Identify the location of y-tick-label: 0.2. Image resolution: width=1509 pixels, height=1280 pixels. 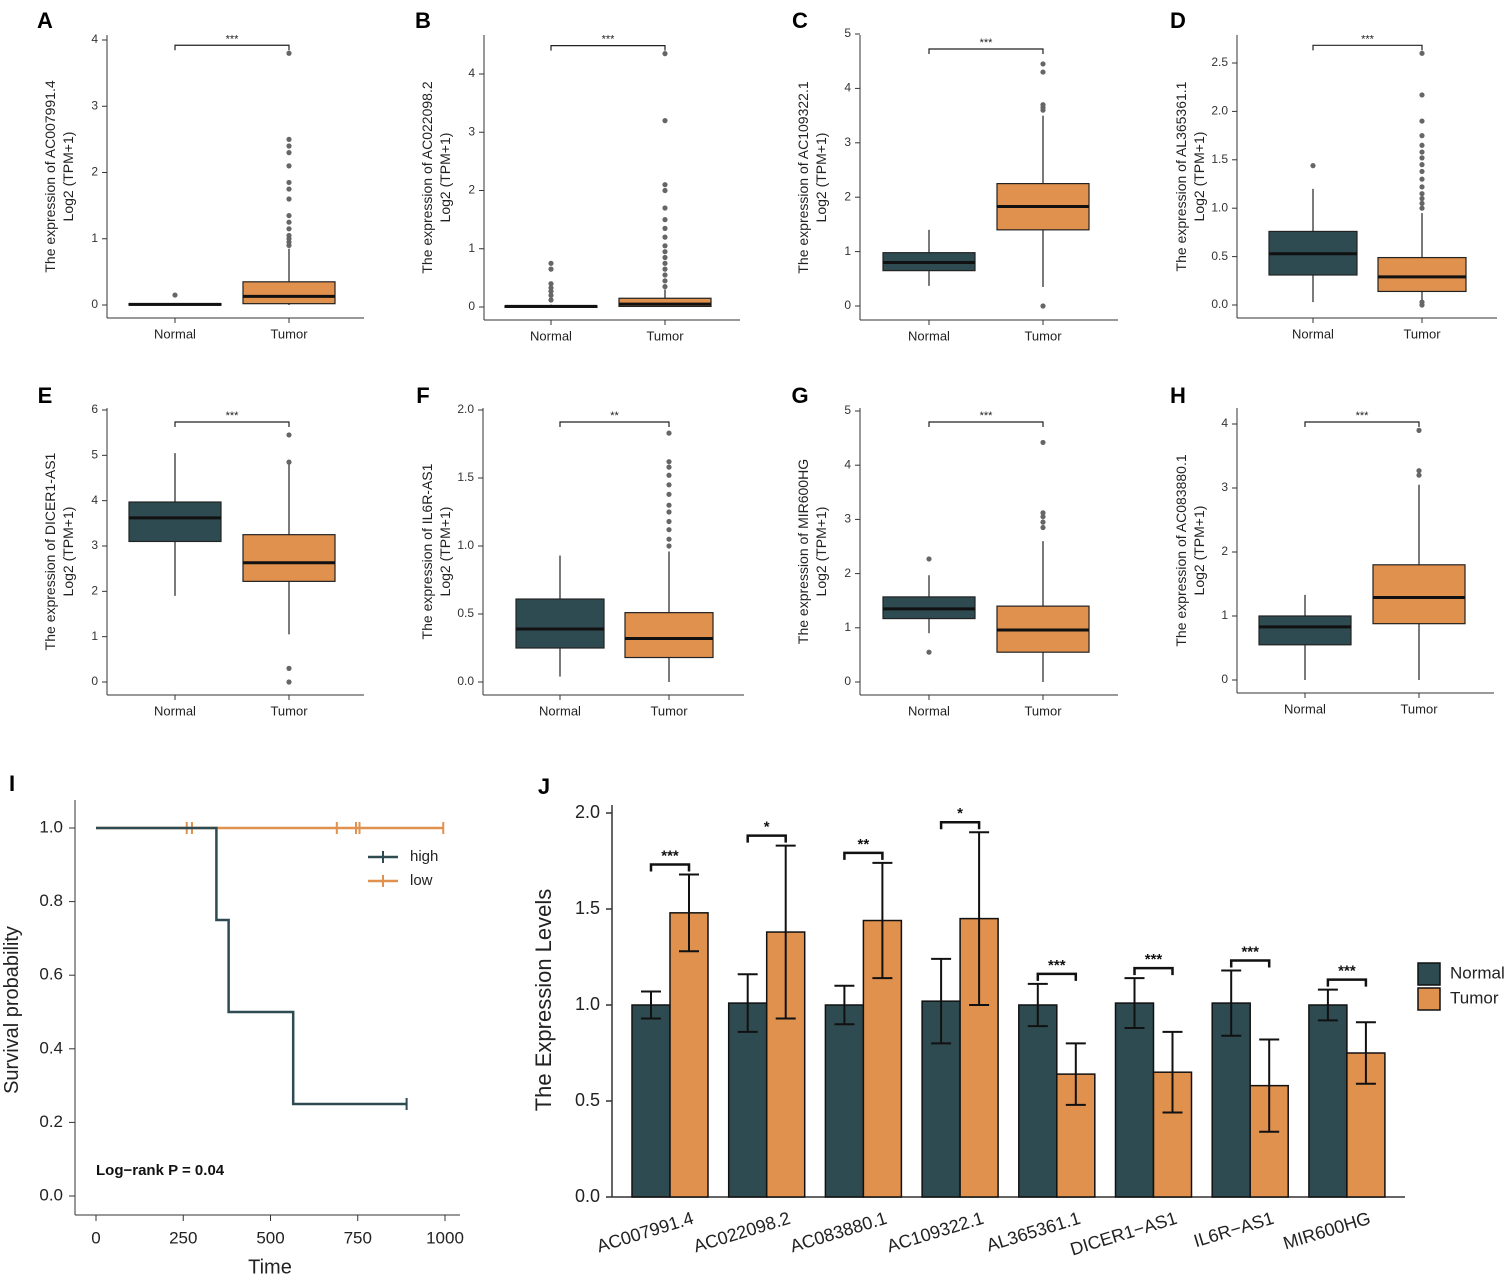
(51, 1121).